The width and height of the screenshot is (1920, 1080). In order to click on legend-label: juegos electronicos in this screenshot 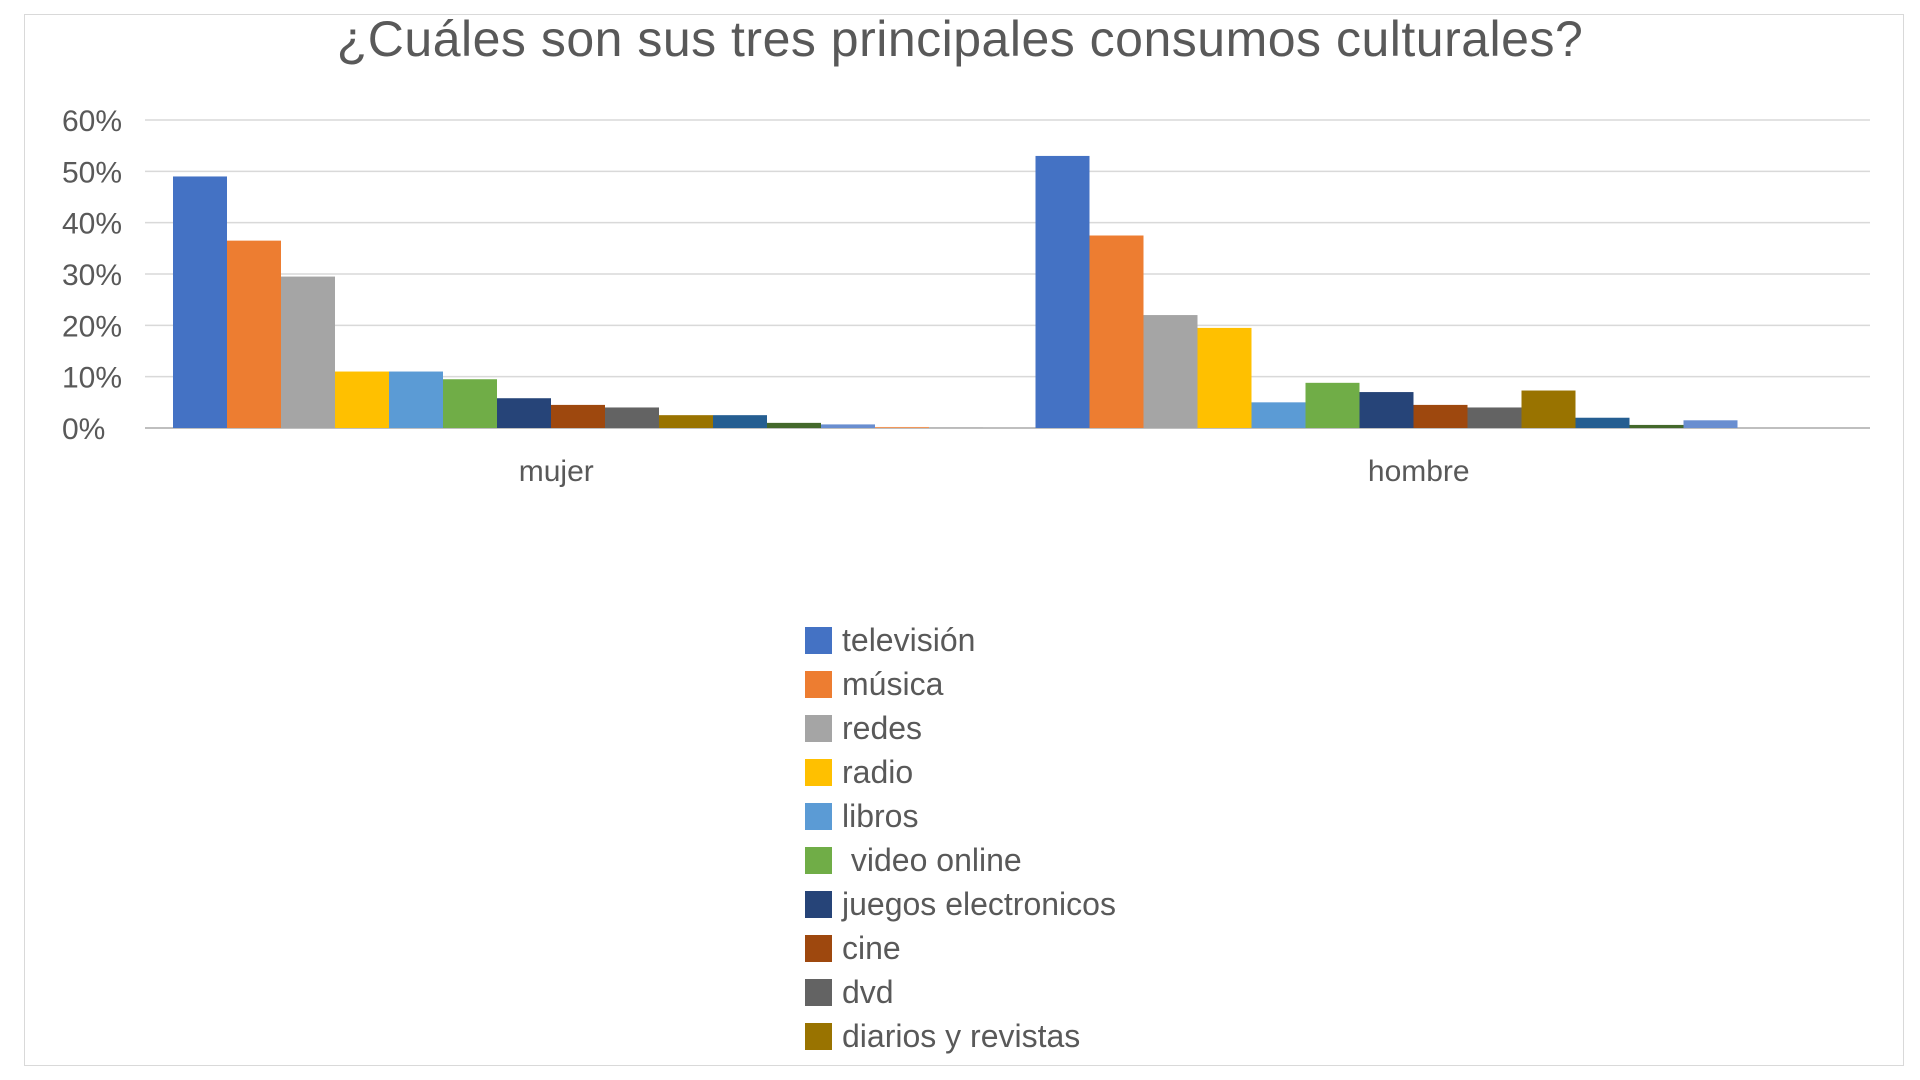, I will do `click(979, 903)`.